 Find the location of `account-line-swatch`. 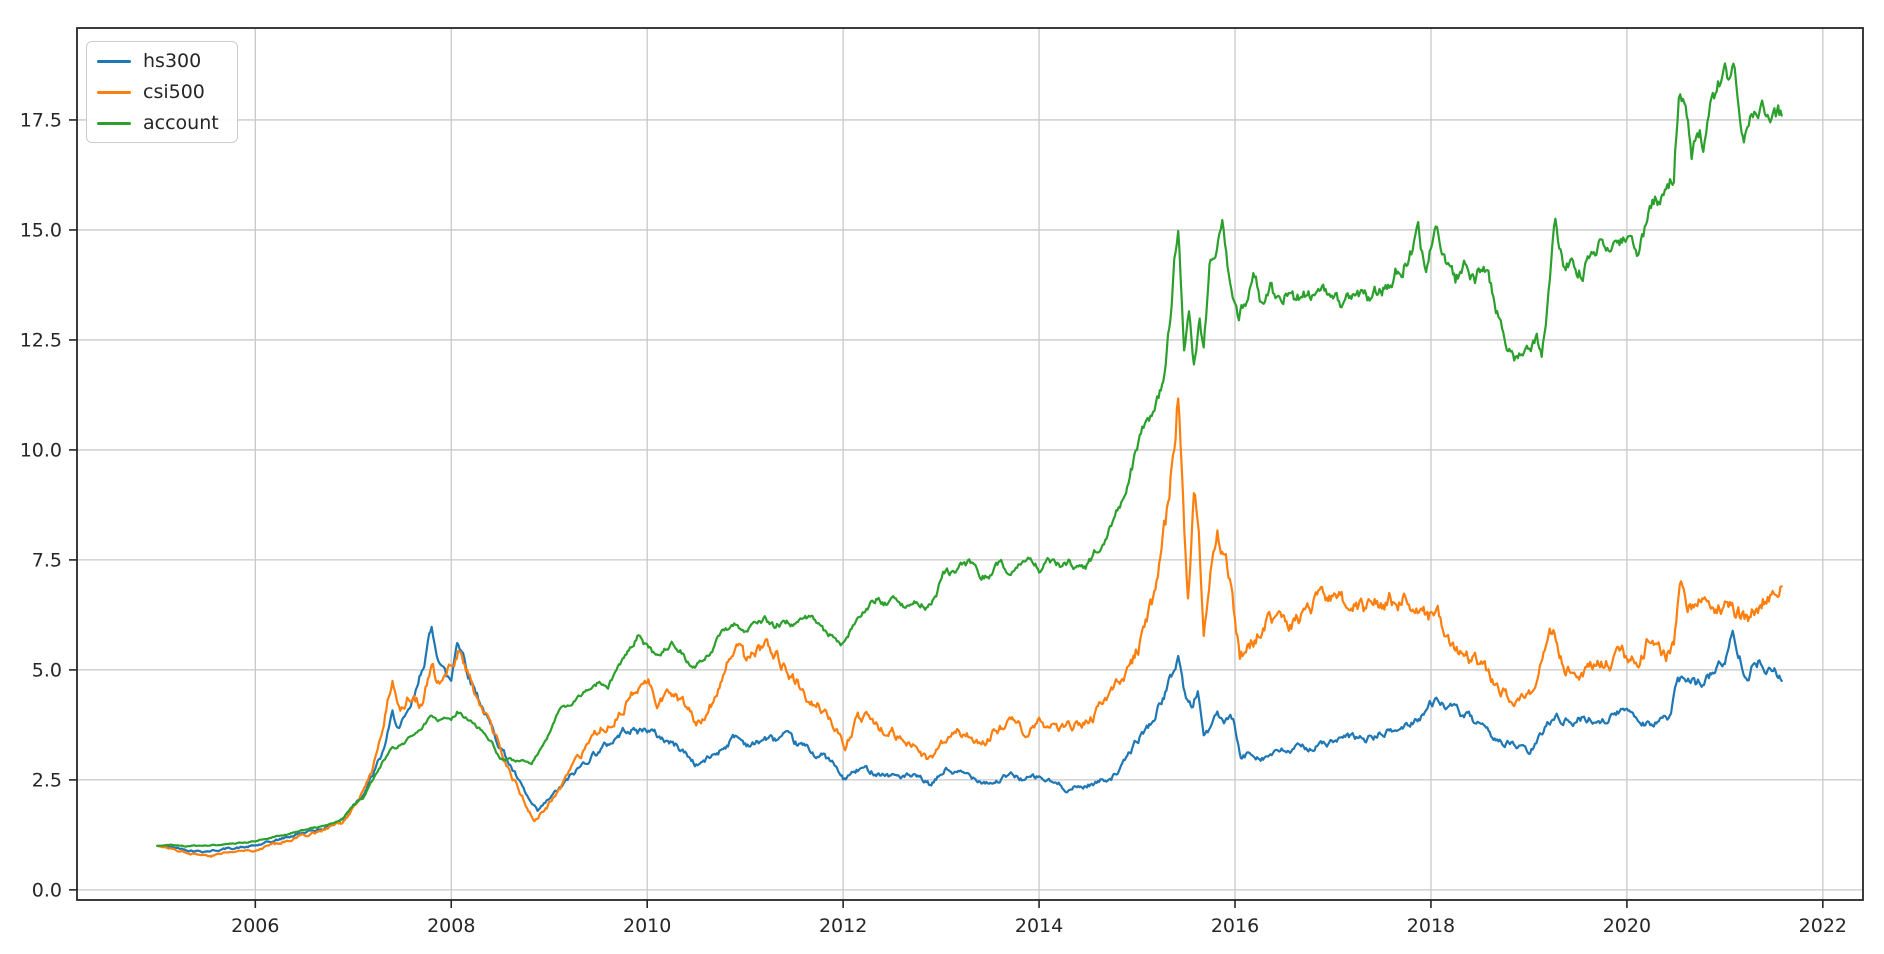

account-line-swatch is located at coordinates (114, 123).